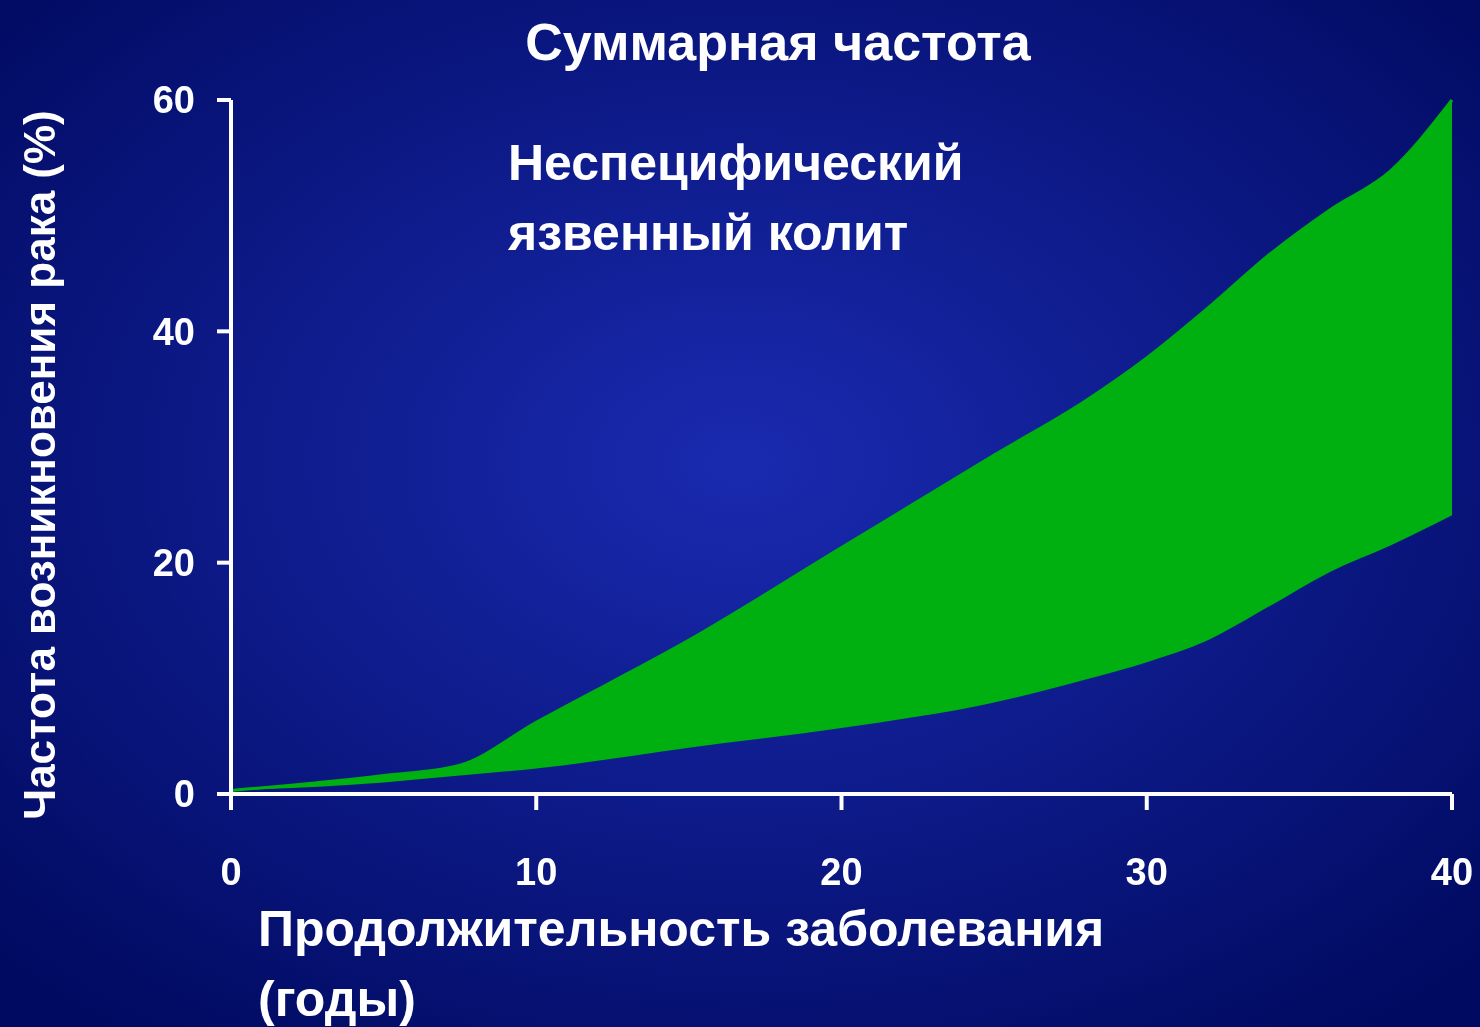 The image size is (1480, 1027). I want to click on y-axis-title: Частота возникновения рака (%), so click(39, 465).